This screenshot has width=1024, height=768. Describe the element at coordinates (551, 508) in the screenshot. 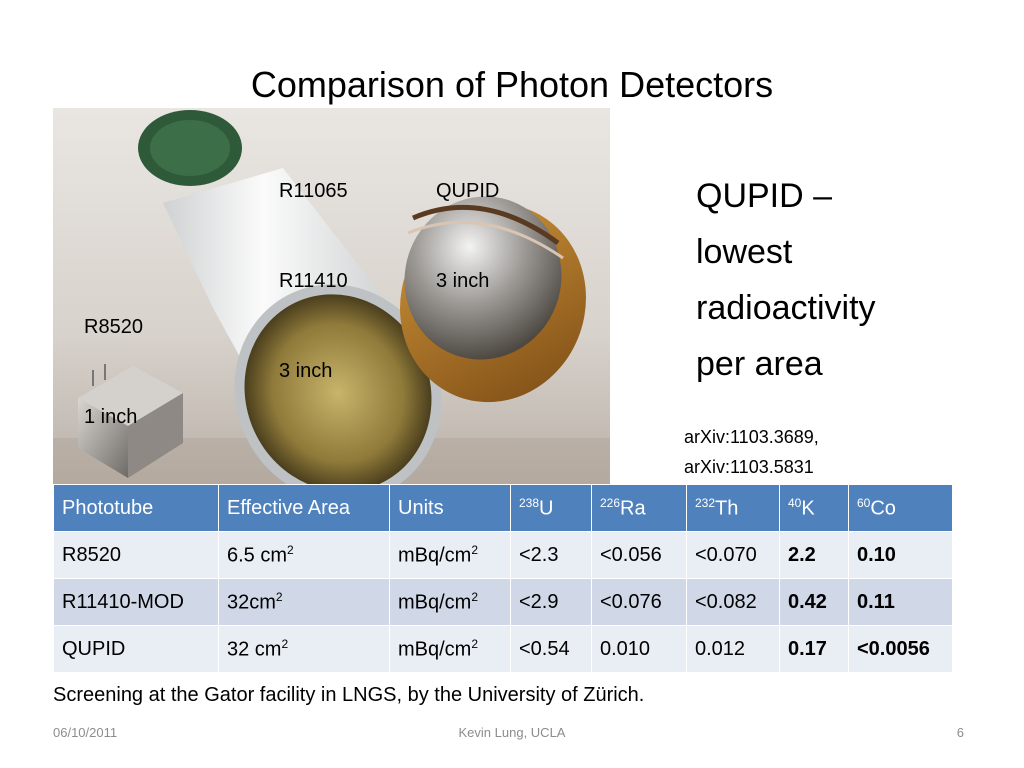

I see `header-u238: 238U` at that location.